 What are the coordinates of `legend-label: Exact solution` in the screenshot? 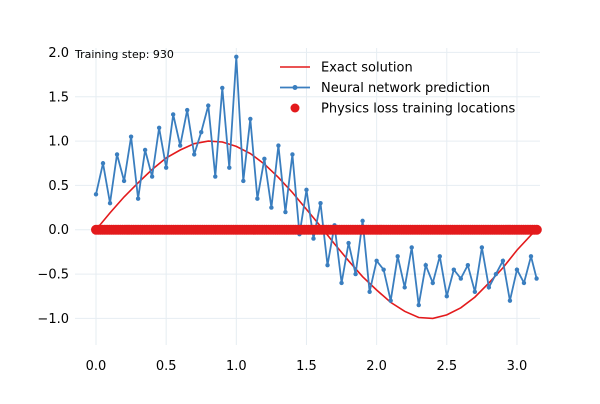 It's located at (367, 68).